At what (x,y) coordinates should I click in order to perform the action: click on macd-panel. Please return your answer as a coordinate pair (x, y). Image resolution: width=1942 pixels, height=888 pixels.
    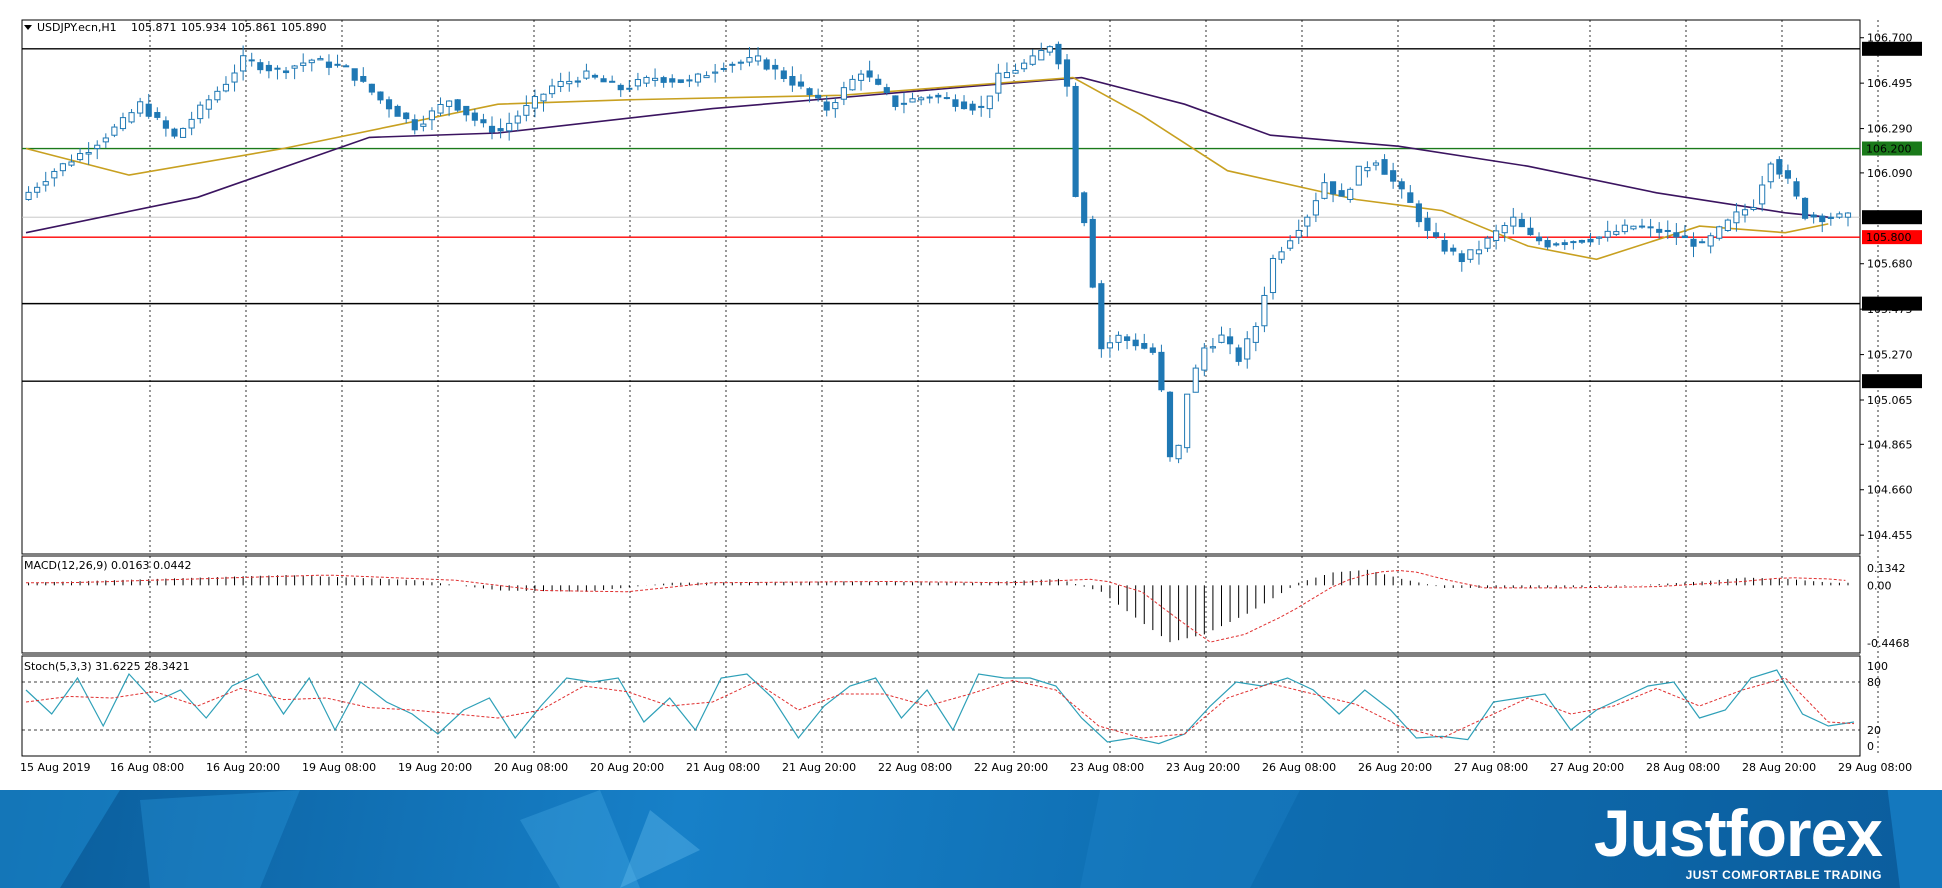
    Looking at the image, I should click on (937, 606).